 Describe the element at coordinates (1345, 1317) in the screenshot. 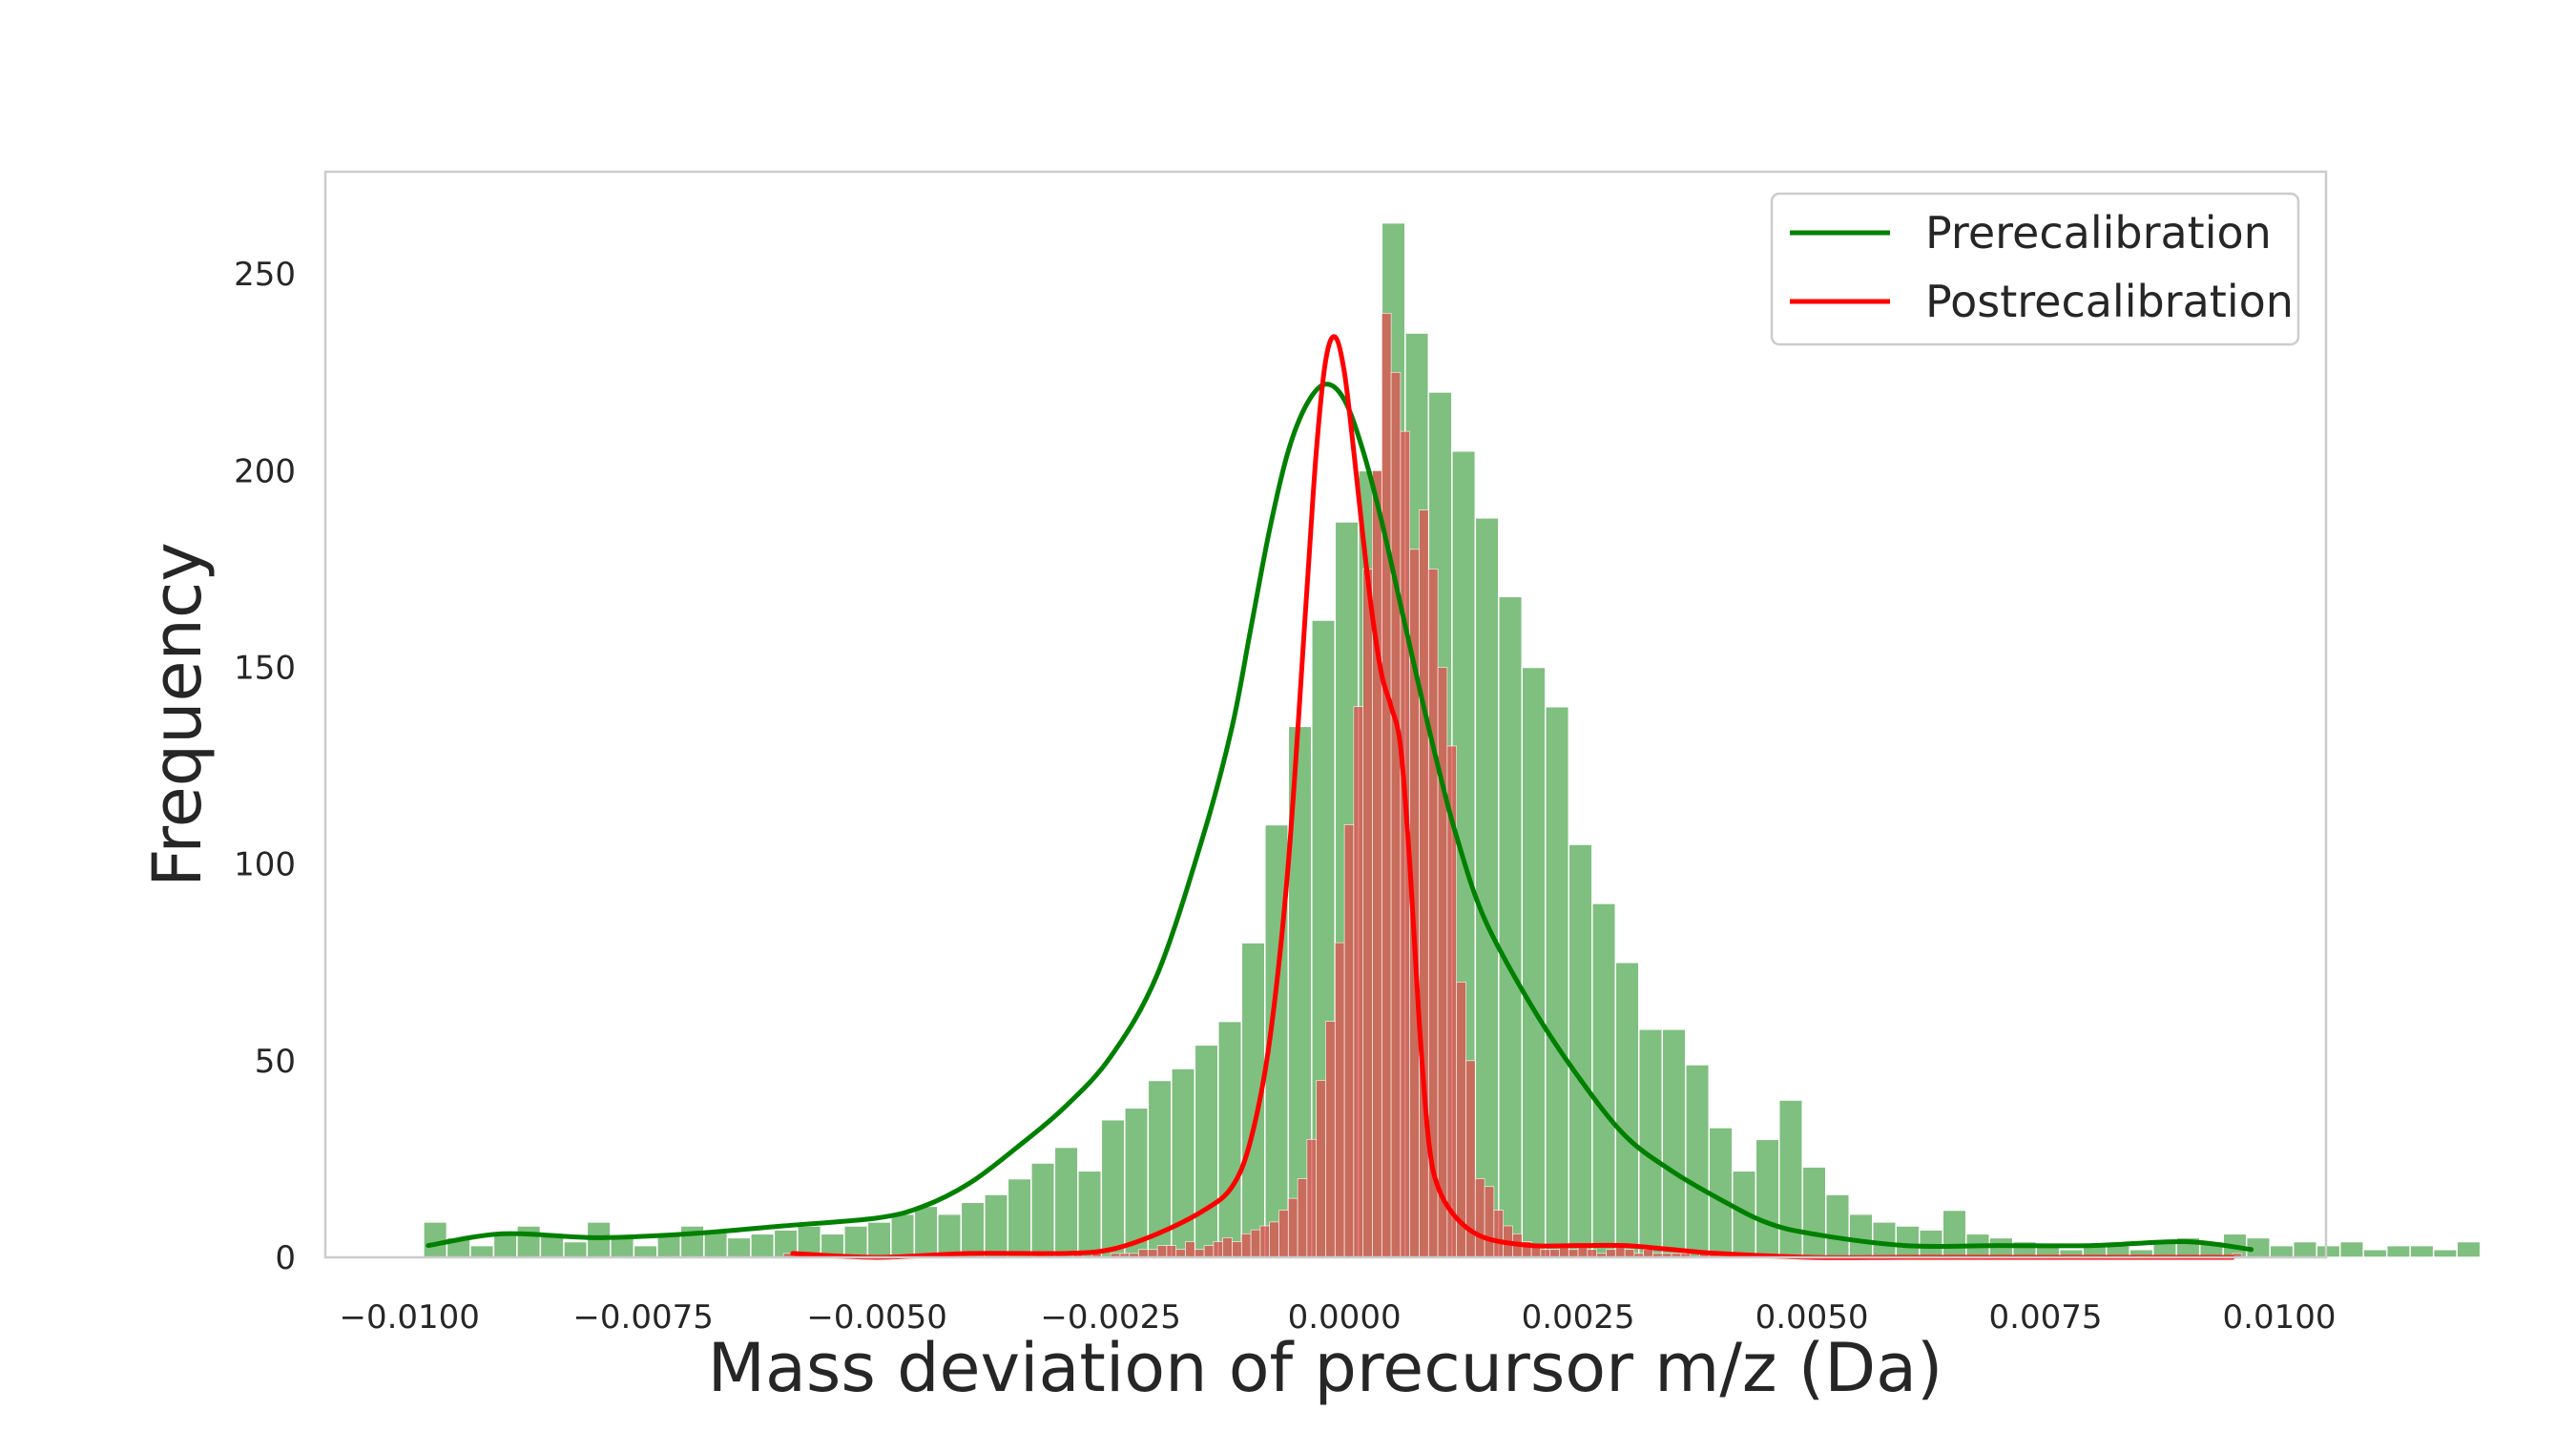

I see `x-tick-label: 0.0000` at that location.